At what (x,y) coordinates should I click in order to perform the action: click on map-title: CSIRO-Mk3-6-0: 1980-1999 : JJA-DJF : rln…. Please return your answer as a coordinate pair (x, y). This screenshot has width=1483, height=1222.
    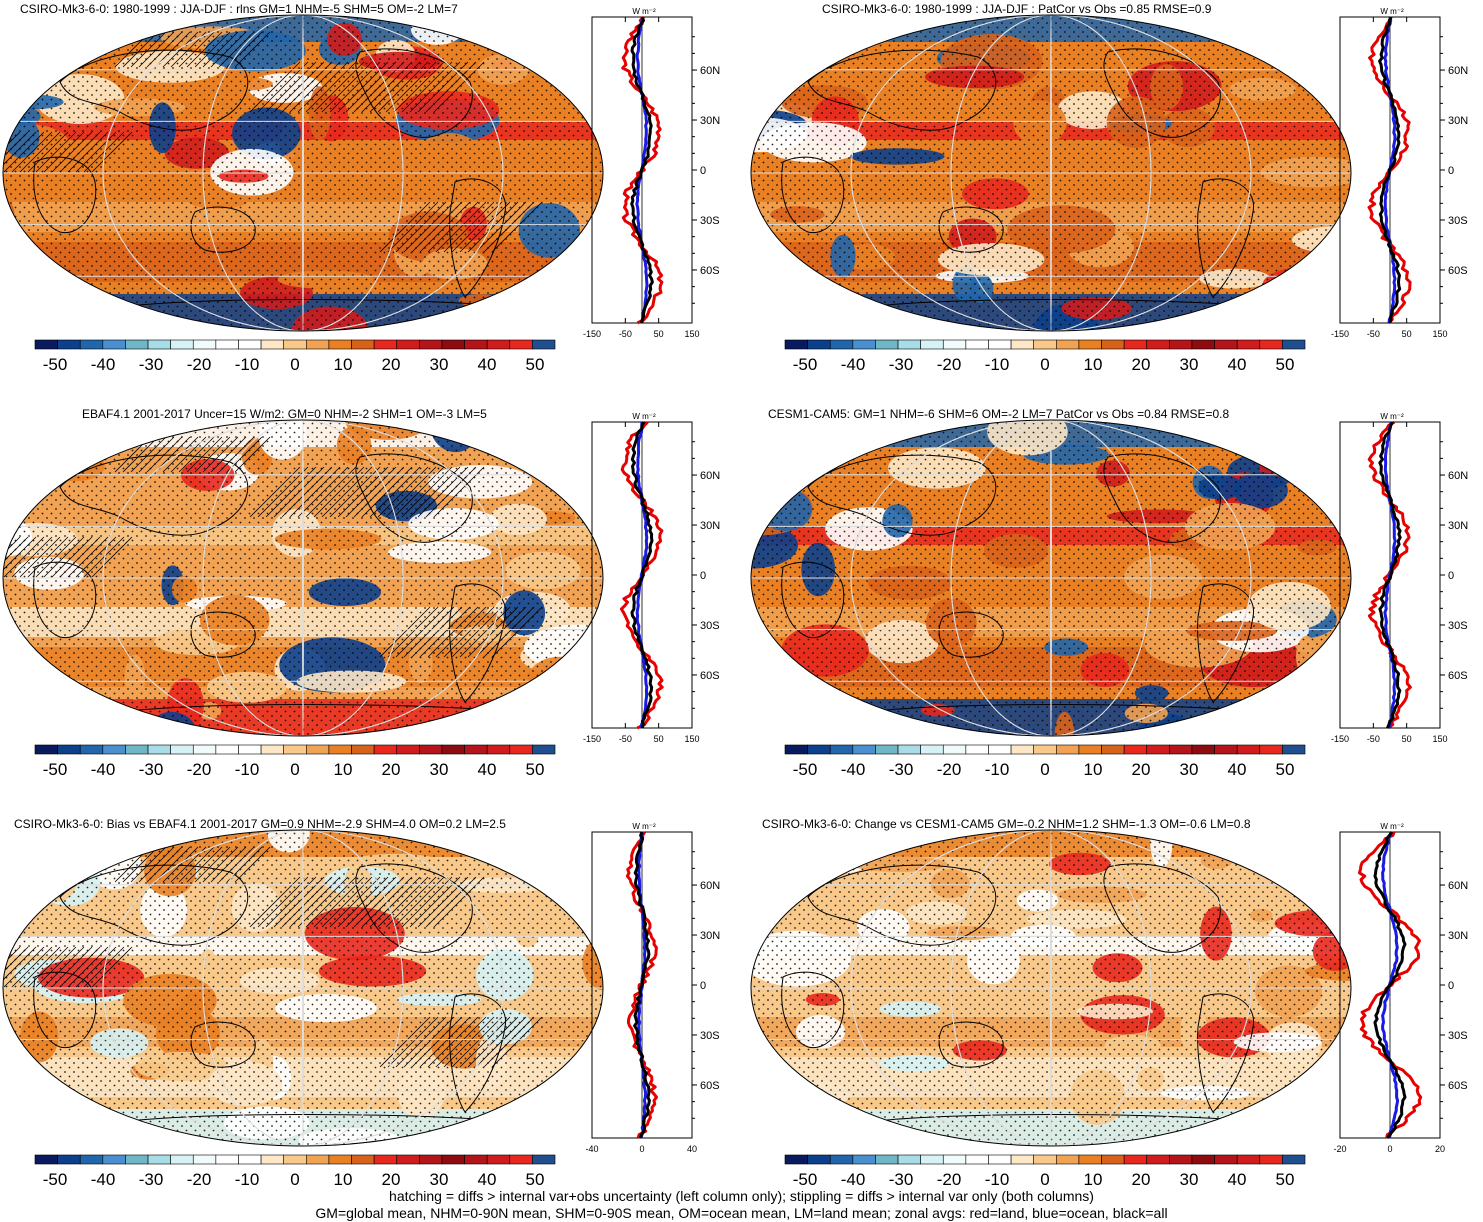
    Looking at the image, I should click on (239, 9).